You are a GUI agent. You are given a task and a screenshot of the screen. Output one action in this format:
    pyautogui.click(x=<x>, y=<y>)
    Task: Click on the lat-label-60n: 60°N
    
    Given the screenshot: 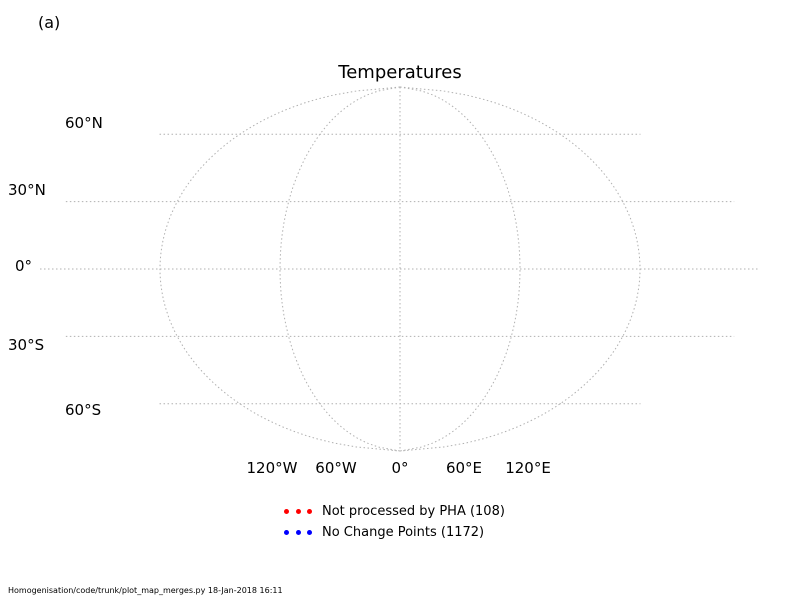 What is the action you would take?
    pyautogui.click(x=84, y=123)
    